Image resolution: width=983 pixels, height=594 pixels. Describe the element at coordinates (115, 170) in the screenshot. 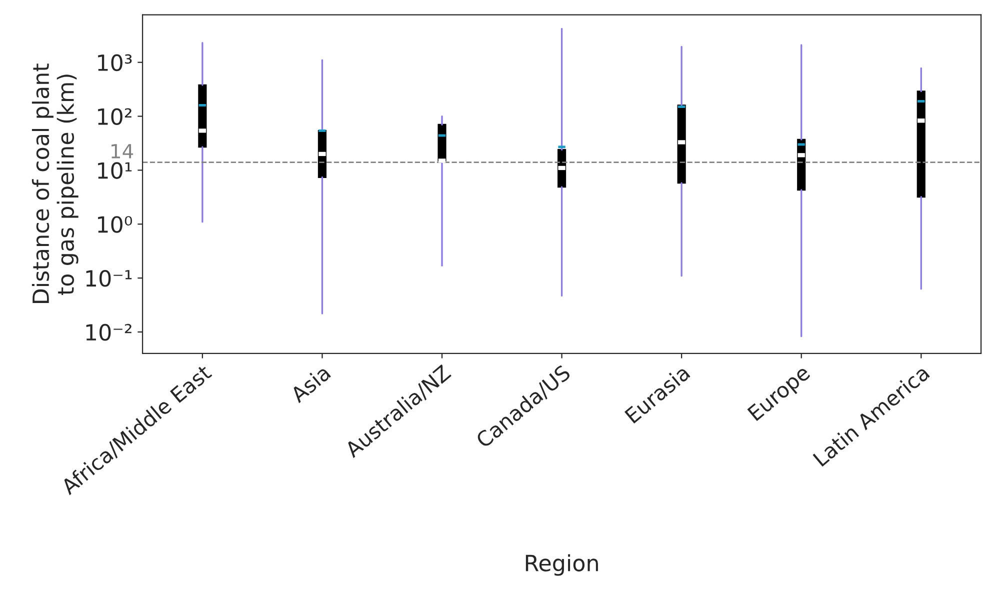

I see `y-tick-label: 10¹` at that location.